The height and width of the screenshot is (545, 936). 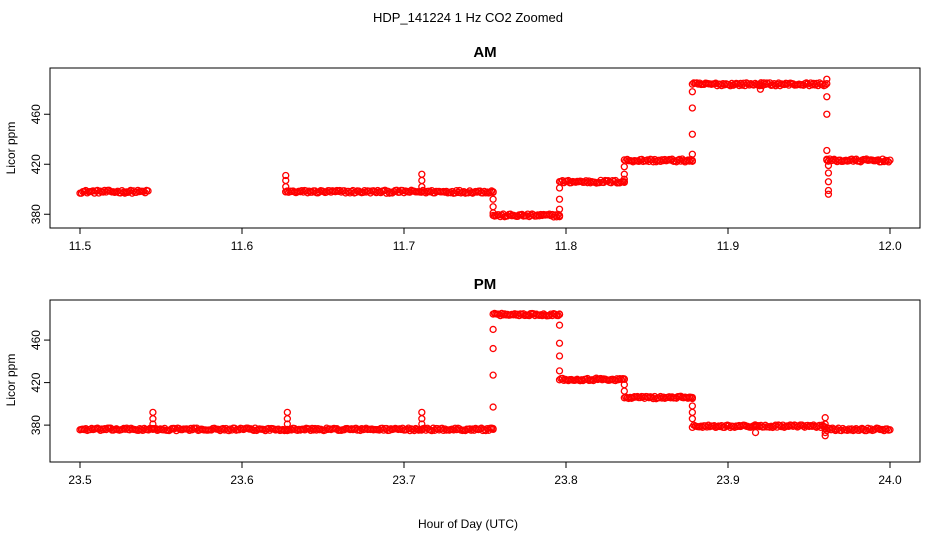 What do you see at coordinates (484, 52) in the screenshot?
I see `panel-title-am: AM` at bounding box center [484, 52].